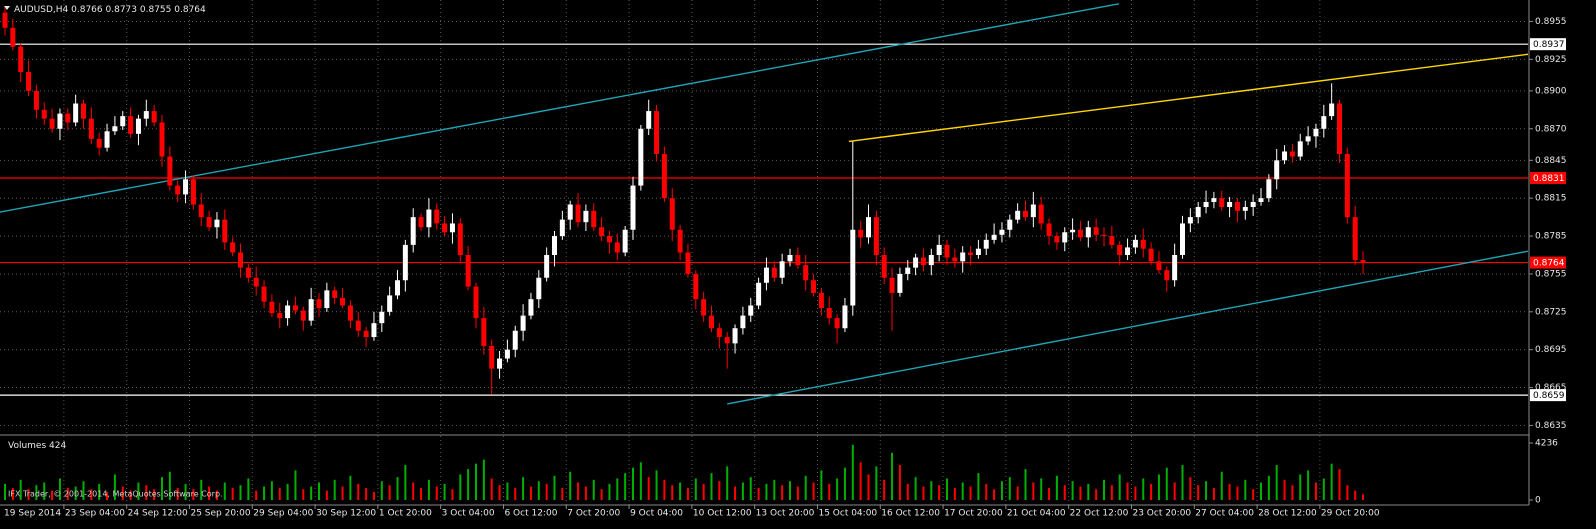  I want to click on volume-layer, so click(684, 472).